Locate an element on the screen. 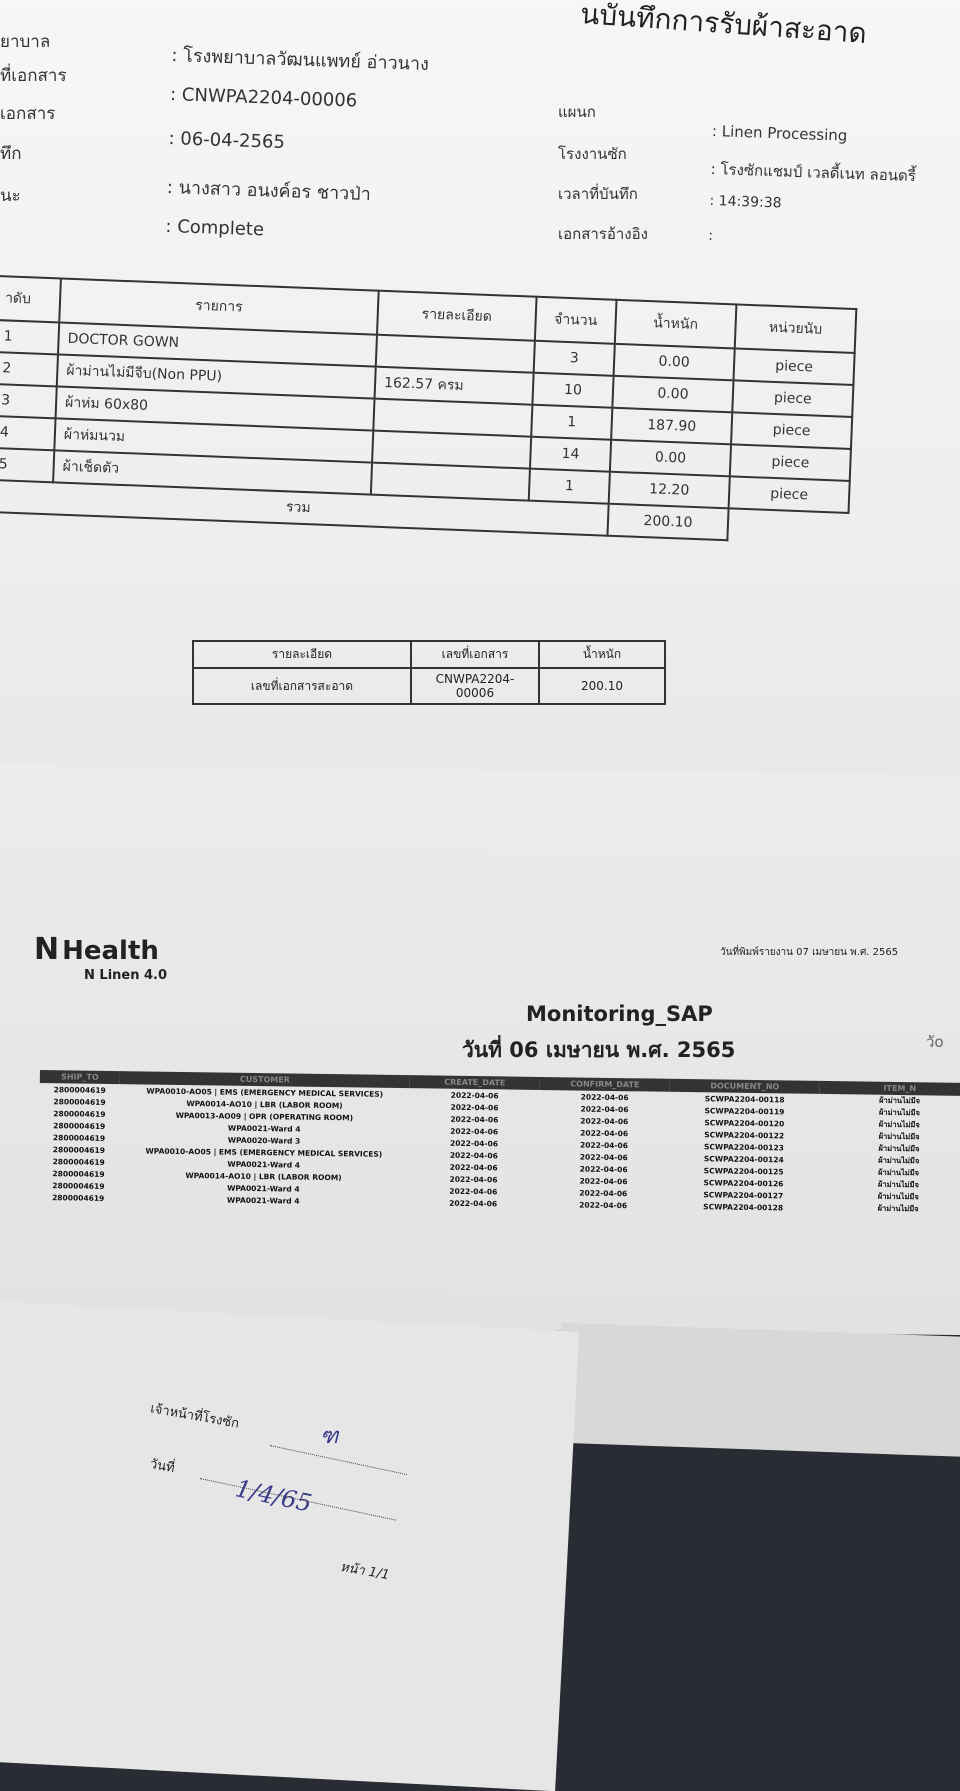  print-date: วันที่พิมพ์รายงาน 07 เมษายน พ.ศ. 2565 is located at coordinates (809, 952).